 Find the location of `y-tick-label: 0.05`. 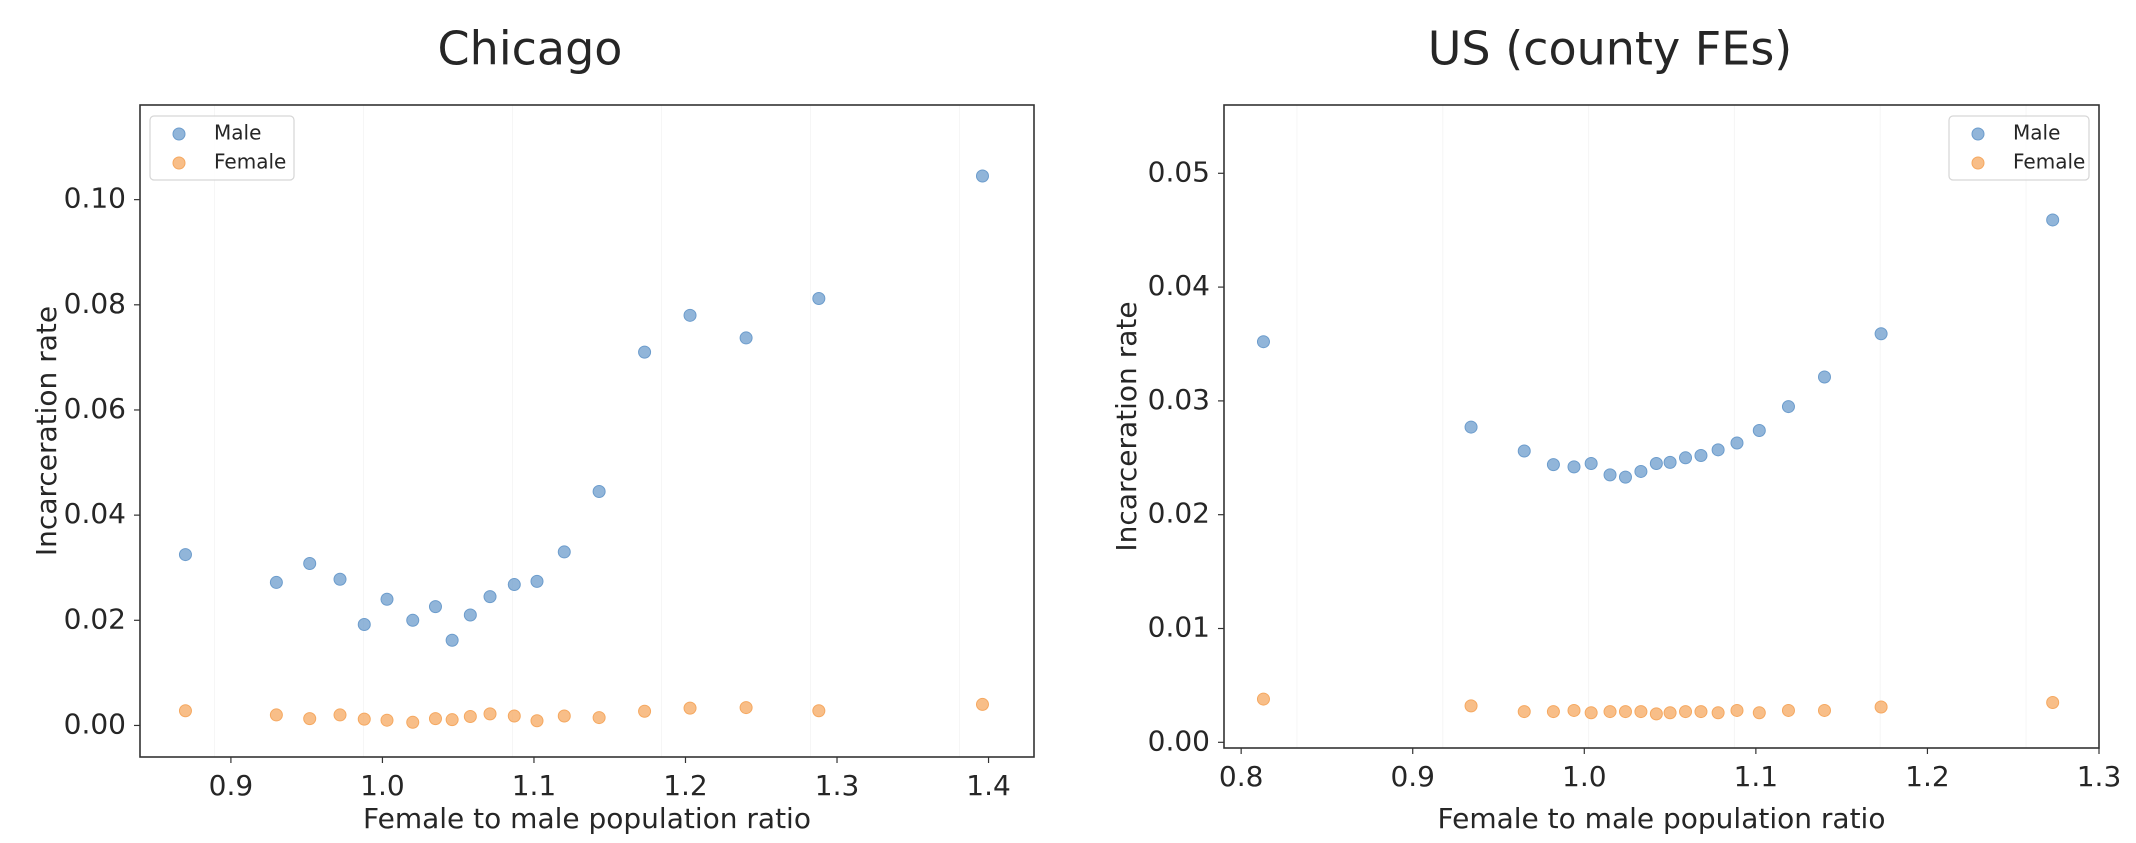

y-tick-label: 0.05 is located at coordinates (1179, 171).